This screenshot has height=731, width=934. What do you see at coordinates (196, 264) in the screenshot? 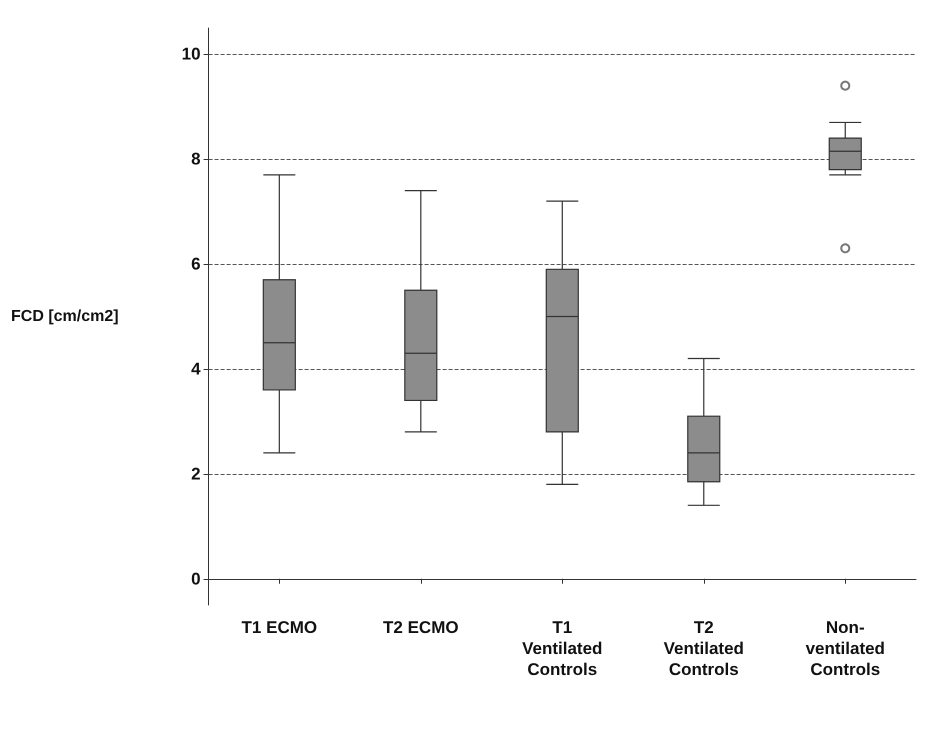
I see `y-tick-label: 6` at bounding box center [196, 264].